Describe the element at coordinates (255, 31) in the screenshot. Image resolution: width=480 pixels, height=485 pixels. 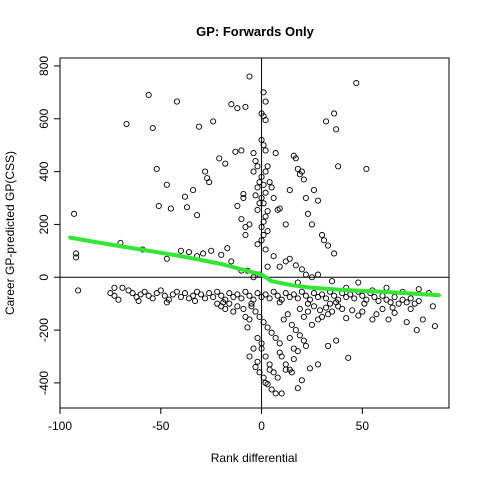
I see `chart-title: GP: Forwards Only` at that location.